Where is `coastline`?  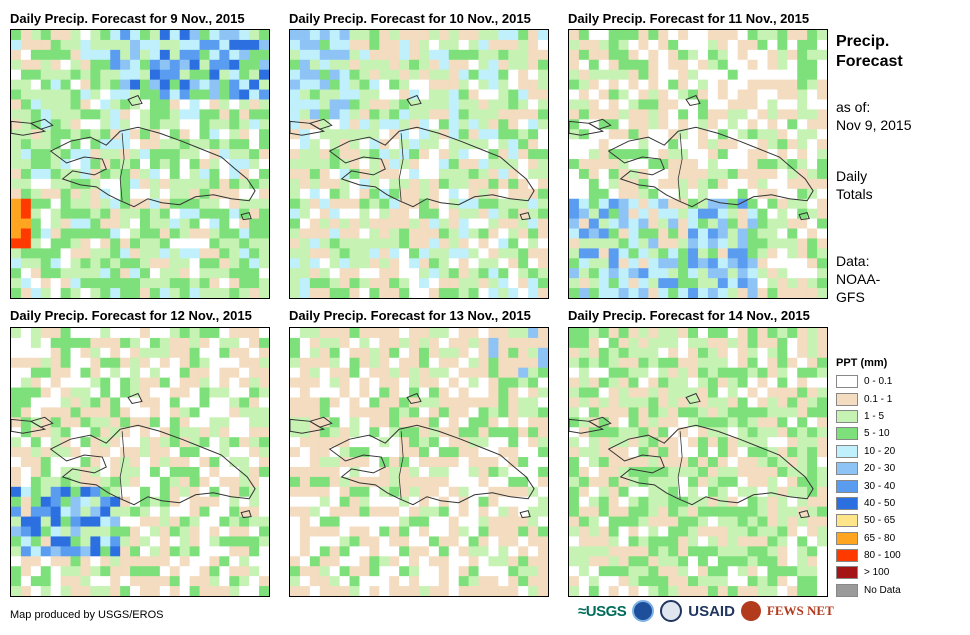 coastline is located at coordinates (414, 398).